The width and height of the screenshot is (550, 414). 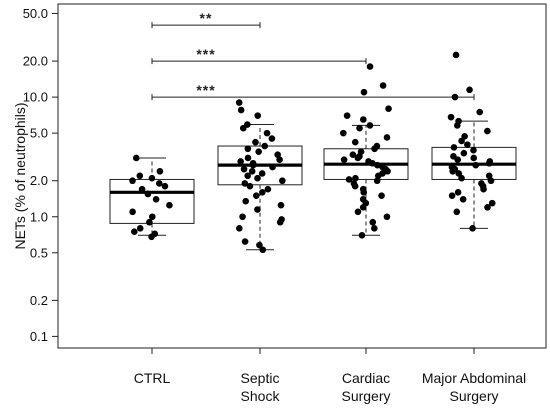 I want to click on x-tick-label: Major Abdominal, so click(x=474, y=378).